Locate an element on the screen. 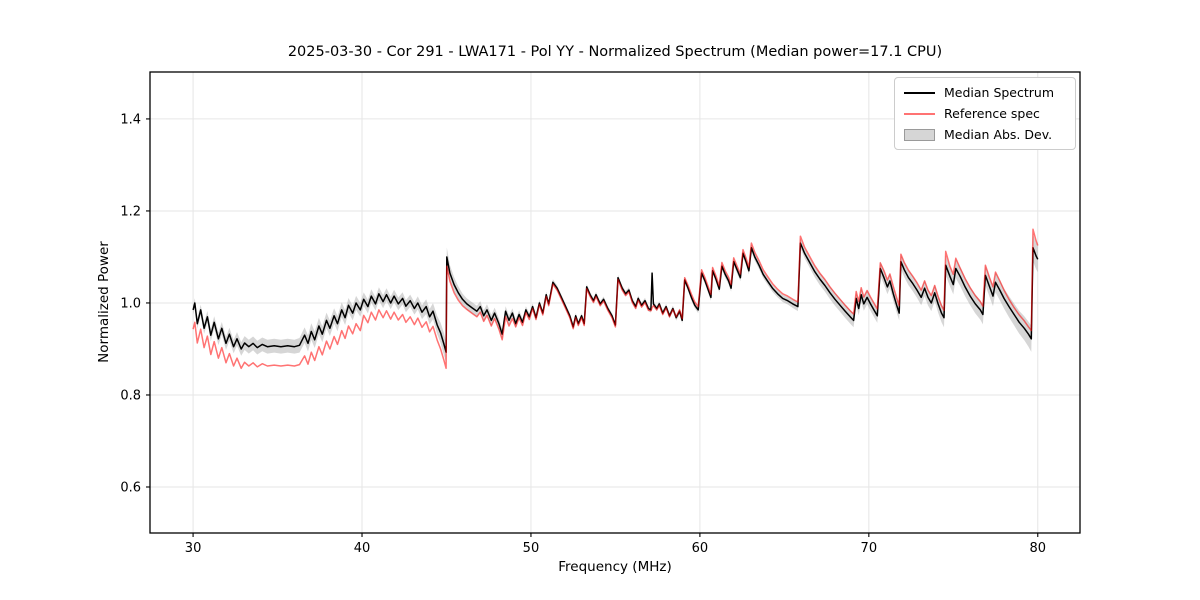 The height and width of the screenshot is (600, 1200). x-tick-label: 80 is located at coordinates (1037, 548).